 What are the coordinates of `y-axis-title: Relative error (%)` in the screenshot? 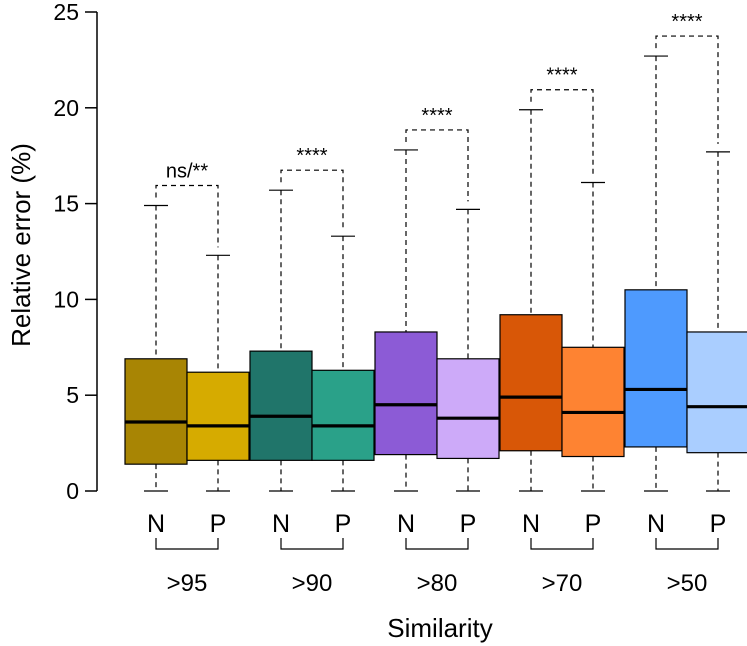 It's located at (21, 245).